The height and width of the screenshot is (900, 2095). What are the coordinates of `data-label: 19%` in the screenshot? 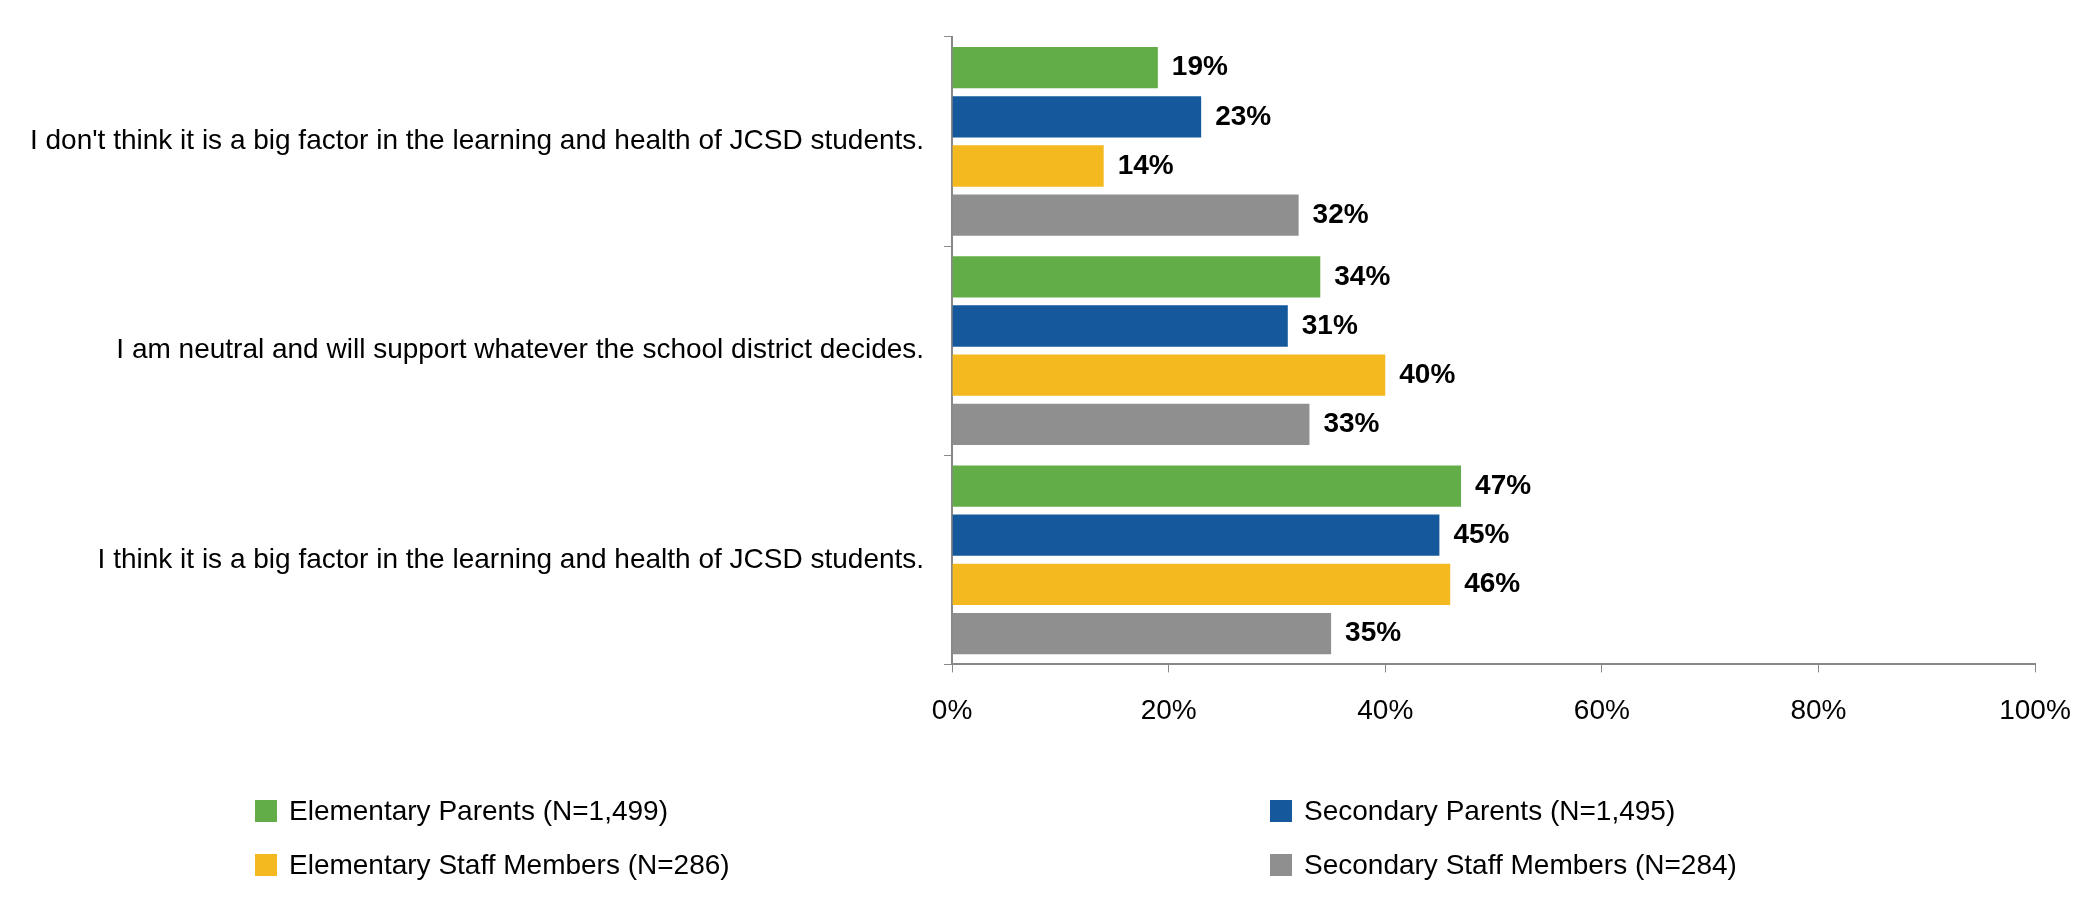 It's located at (1199, 66).